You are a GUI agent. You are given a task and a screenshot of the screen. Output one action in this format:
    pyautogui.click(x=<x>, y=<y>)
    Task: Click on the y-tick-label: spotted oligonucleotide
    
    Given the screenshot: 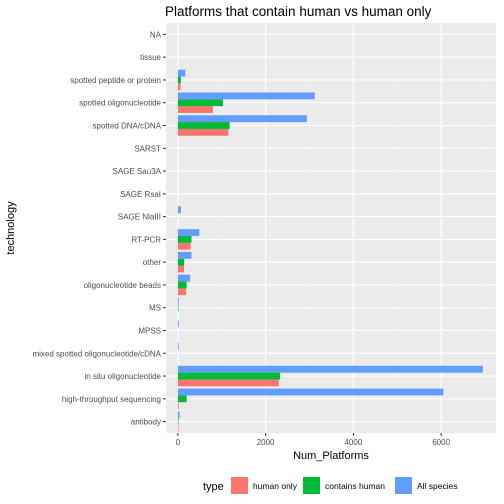 What is the action you would take?
    pyautogui.click(x=120, y=103)
    